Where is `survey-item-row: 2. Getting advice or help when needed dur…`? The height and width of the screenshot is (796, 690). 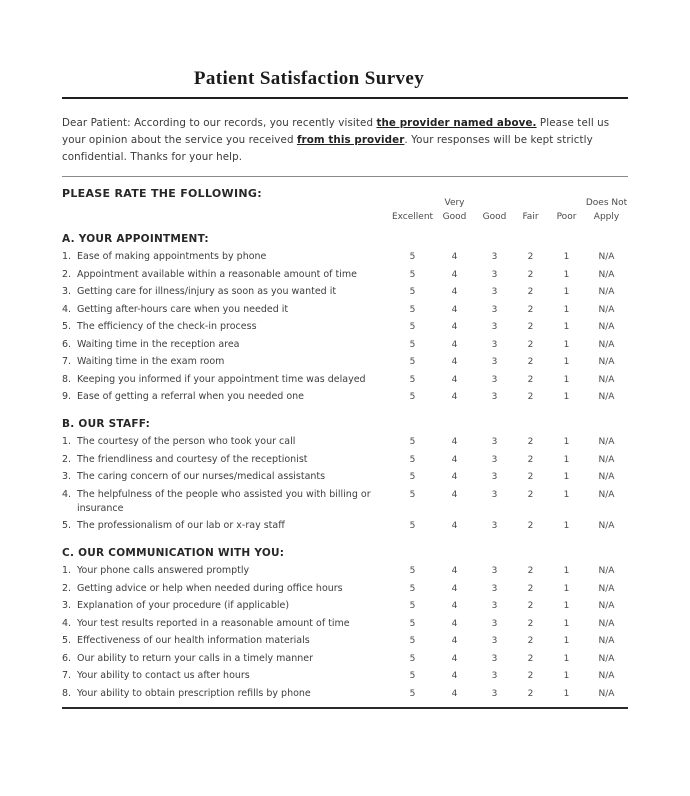
survey-item-row: 2. Getting advice or help when needed dur… is located at coordinates (345, 589).